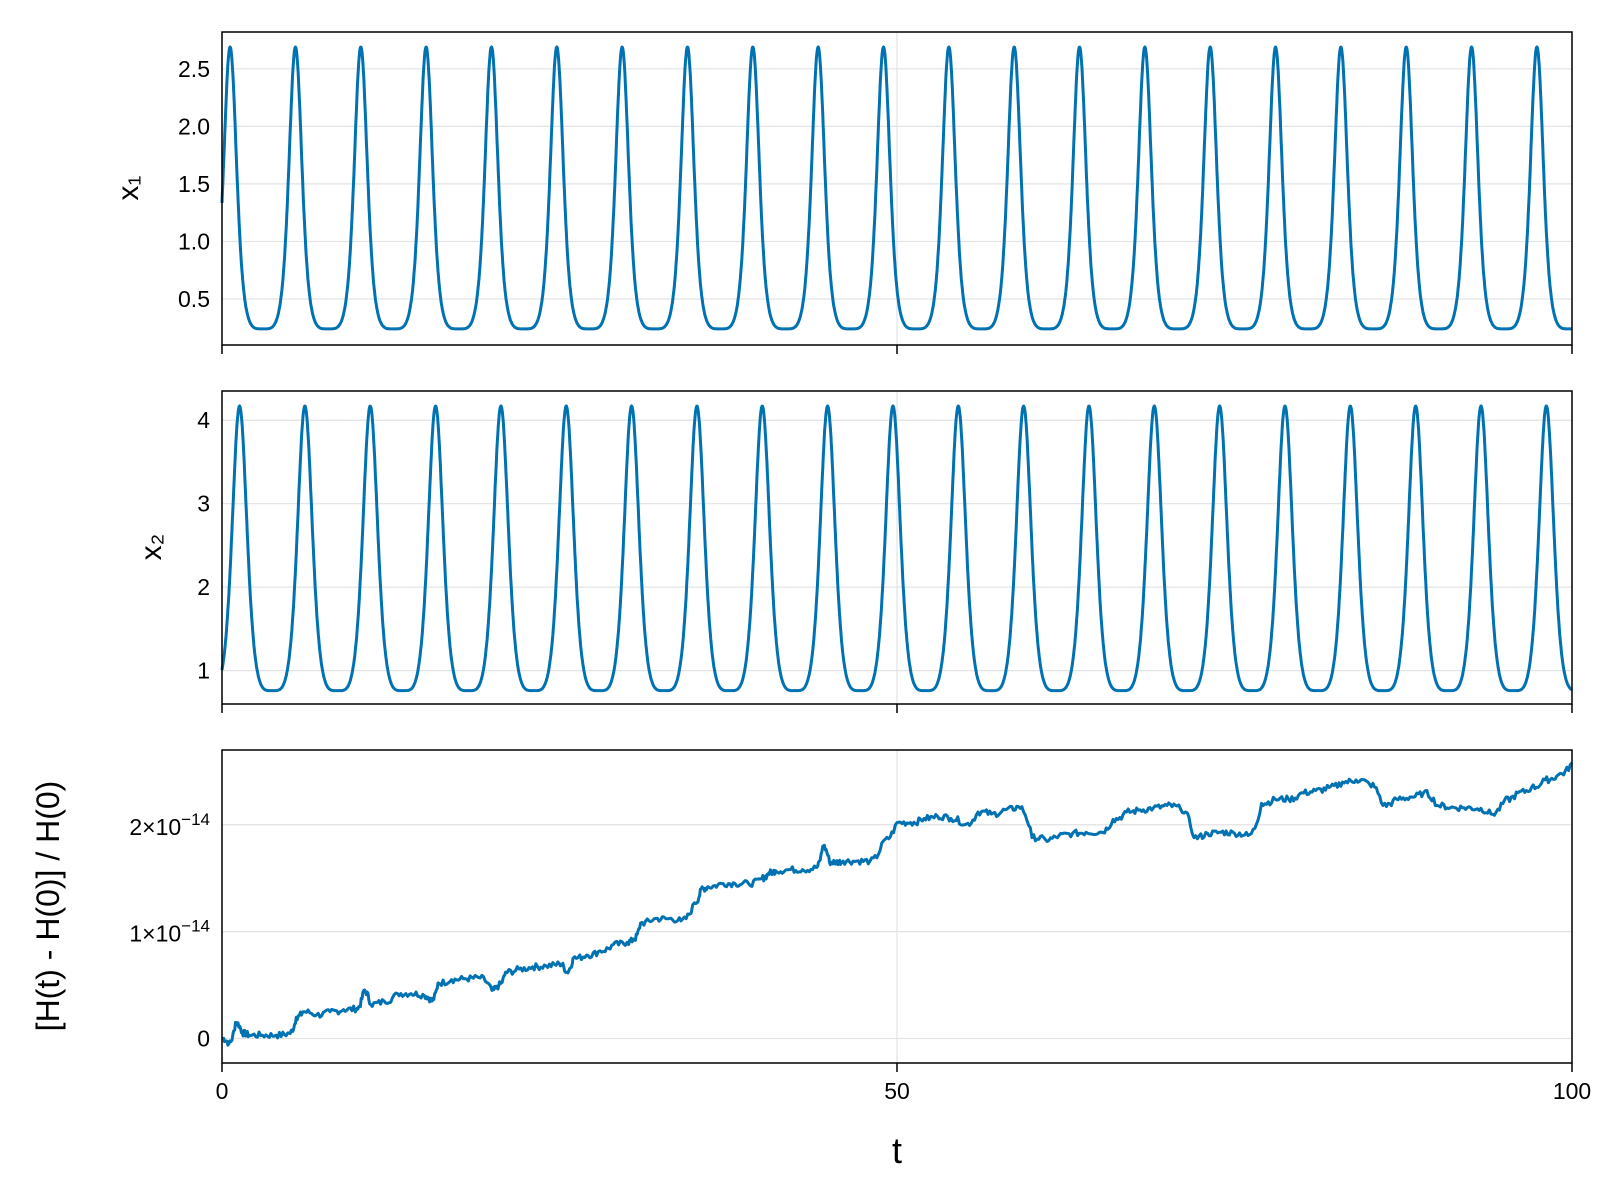 Image resolution: width=1600 pixels, height=1200 pixels. I want to click on panel-x1-ylabel: x₁, so click(128, 187).